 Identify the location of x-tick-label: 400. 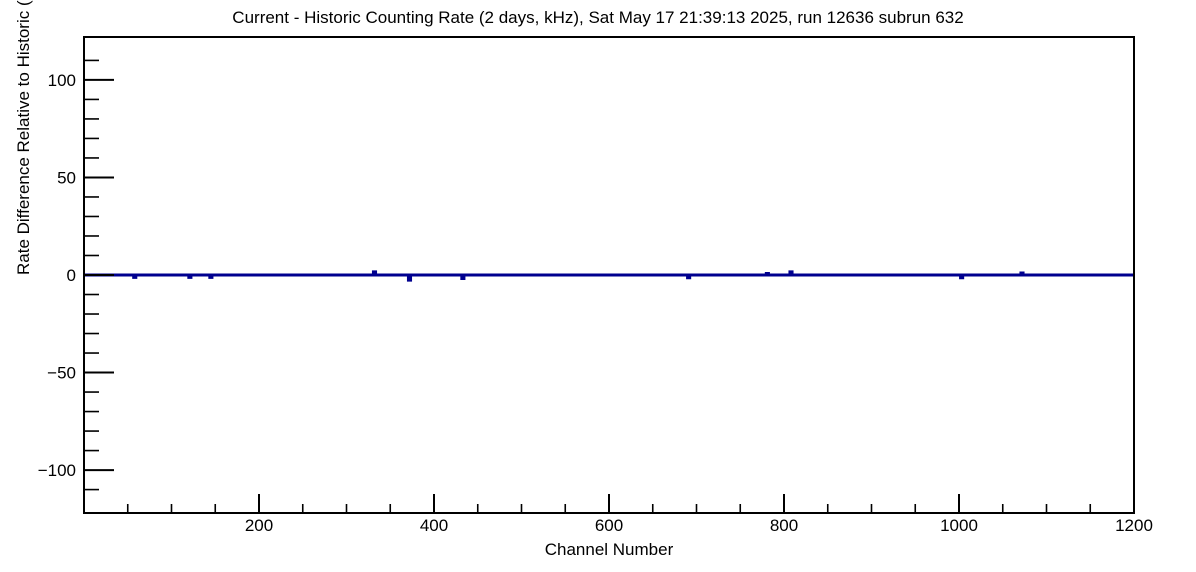
(434, 525).